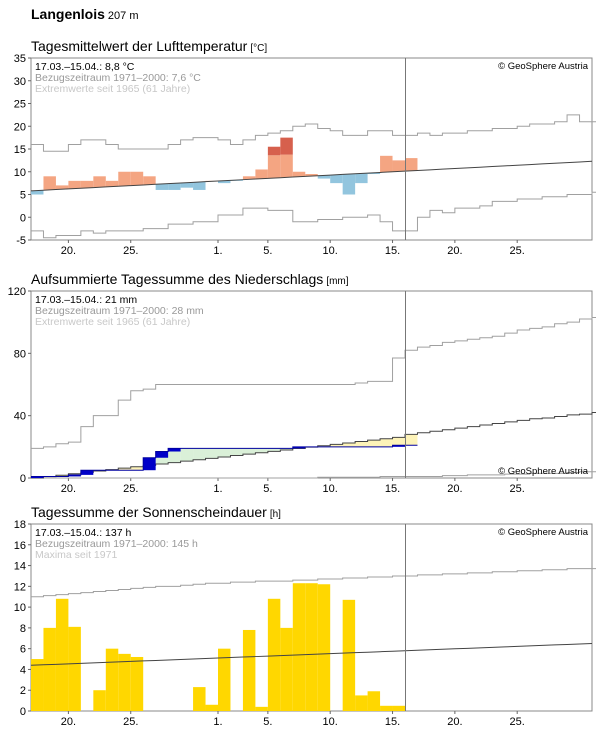 The image size is (596, 729). Describe the element at coordinates (119, 311) in the screenshot. I see `info-line-2: Bezugszeitraum 1971–2000: 28 mm` at that location.